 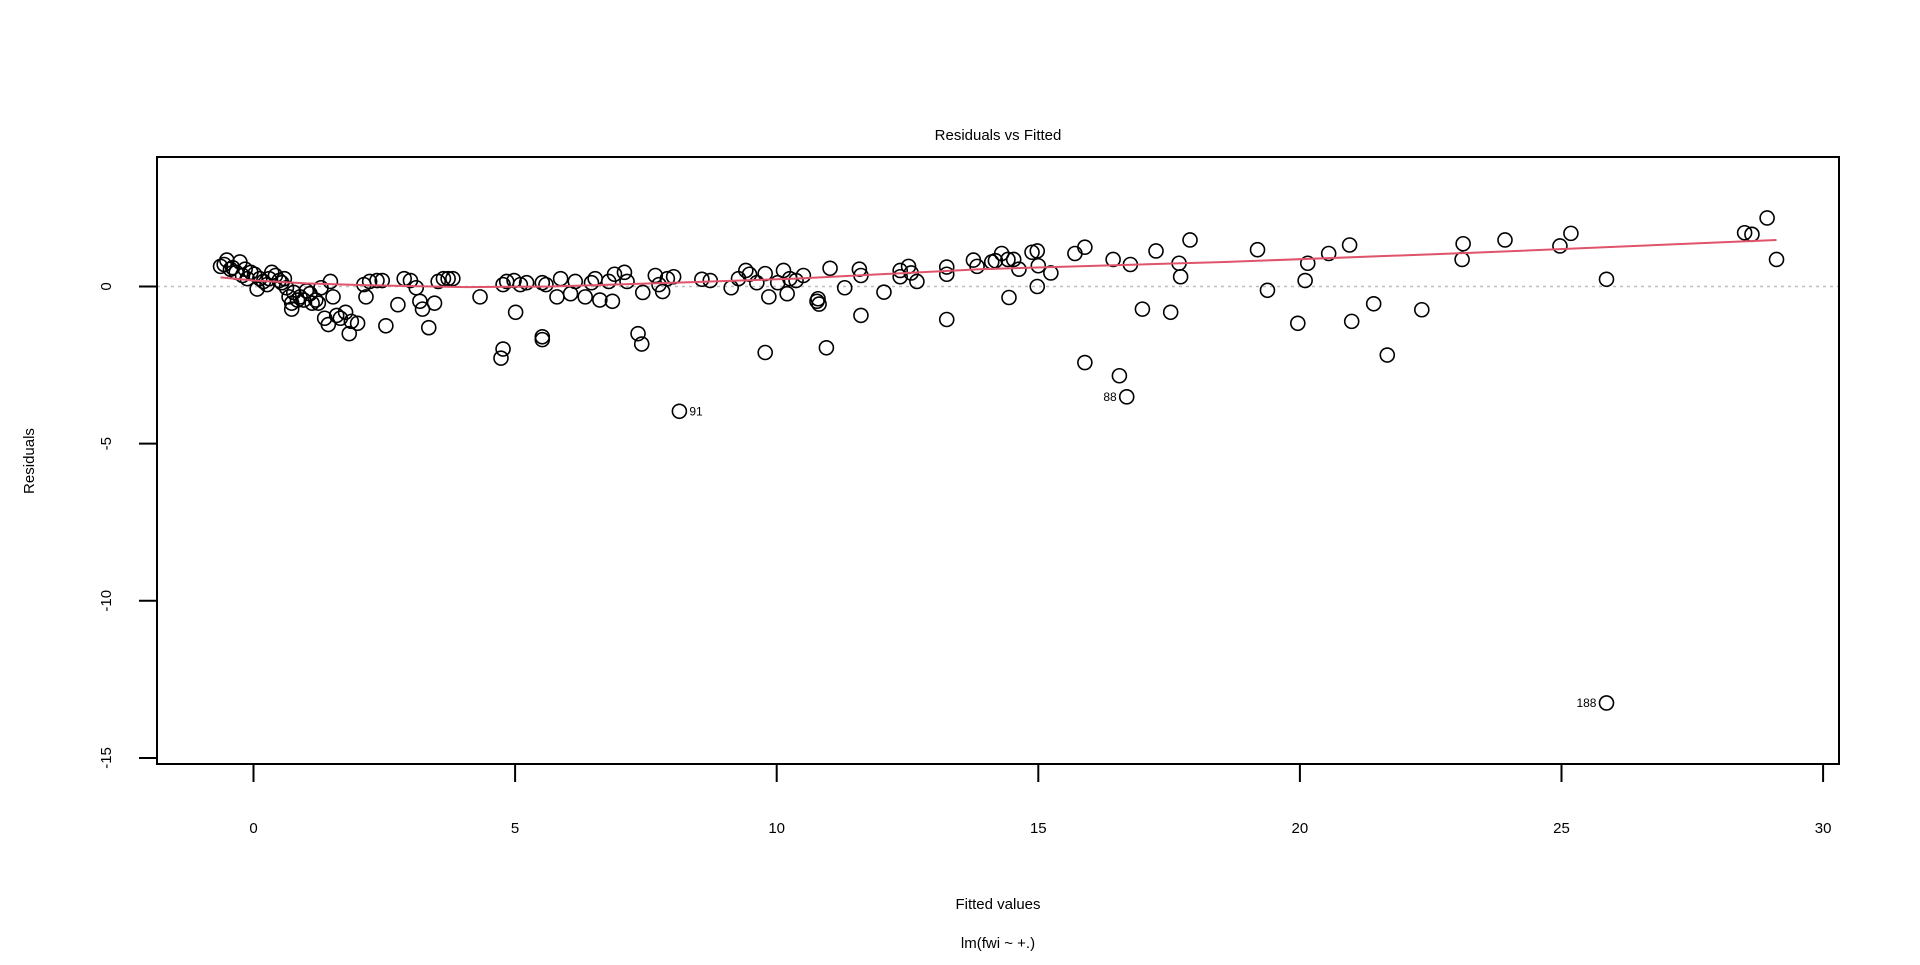 I want to click on x-tick-label: 20, so click(x=1300, y=828).